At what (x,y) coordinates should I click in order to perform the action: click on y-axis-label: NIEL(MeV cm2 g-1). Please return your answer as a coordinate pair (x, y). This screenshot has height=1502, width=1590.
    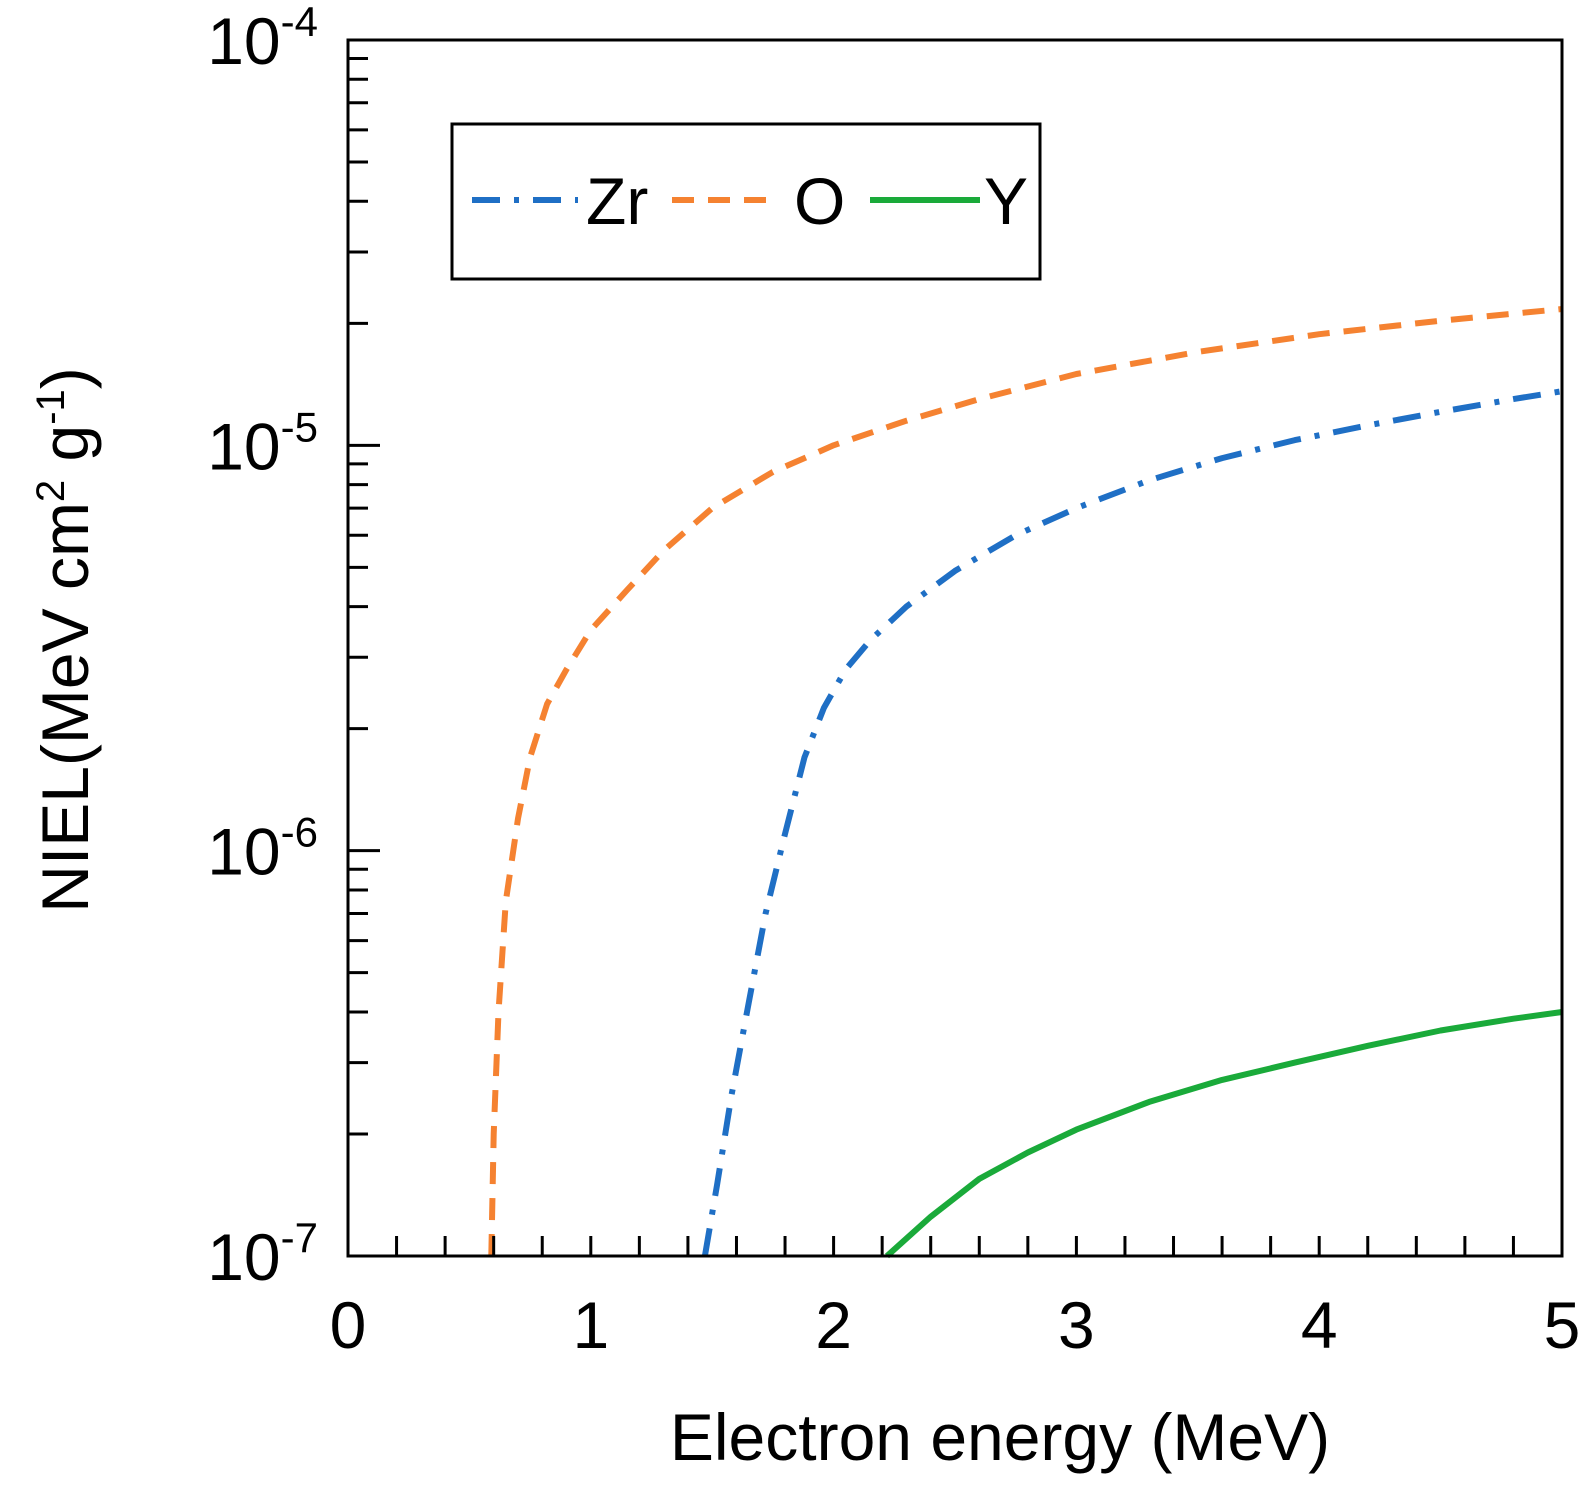
    Looking at the image, I should click on (65, 640).